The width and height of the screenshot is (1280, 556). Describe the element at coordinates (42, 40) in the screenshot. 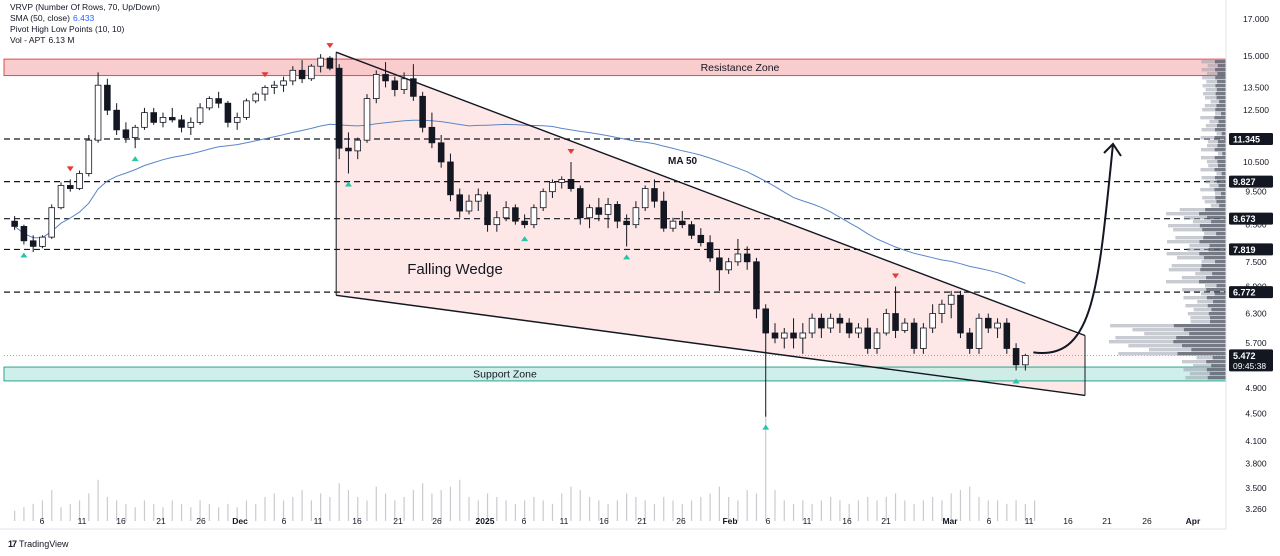

I see `legend-volume: Vol - APT 6.13 M` at that location.